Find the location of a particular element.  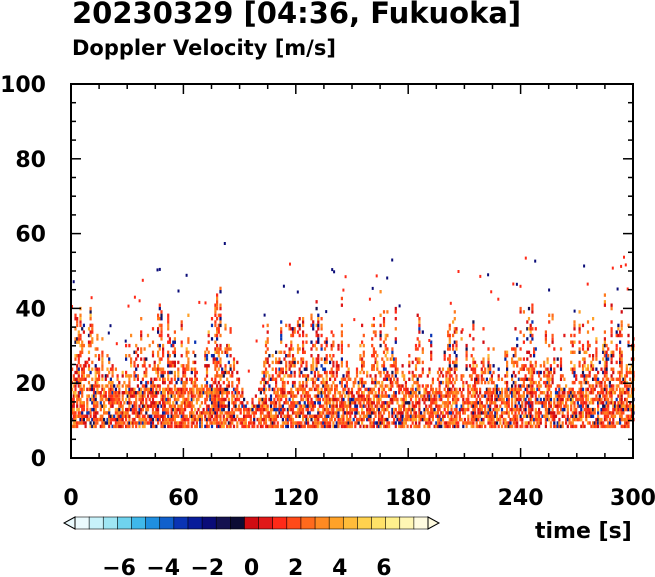

colorbar-tick-label: 6 is located at coordinates (383, 566).